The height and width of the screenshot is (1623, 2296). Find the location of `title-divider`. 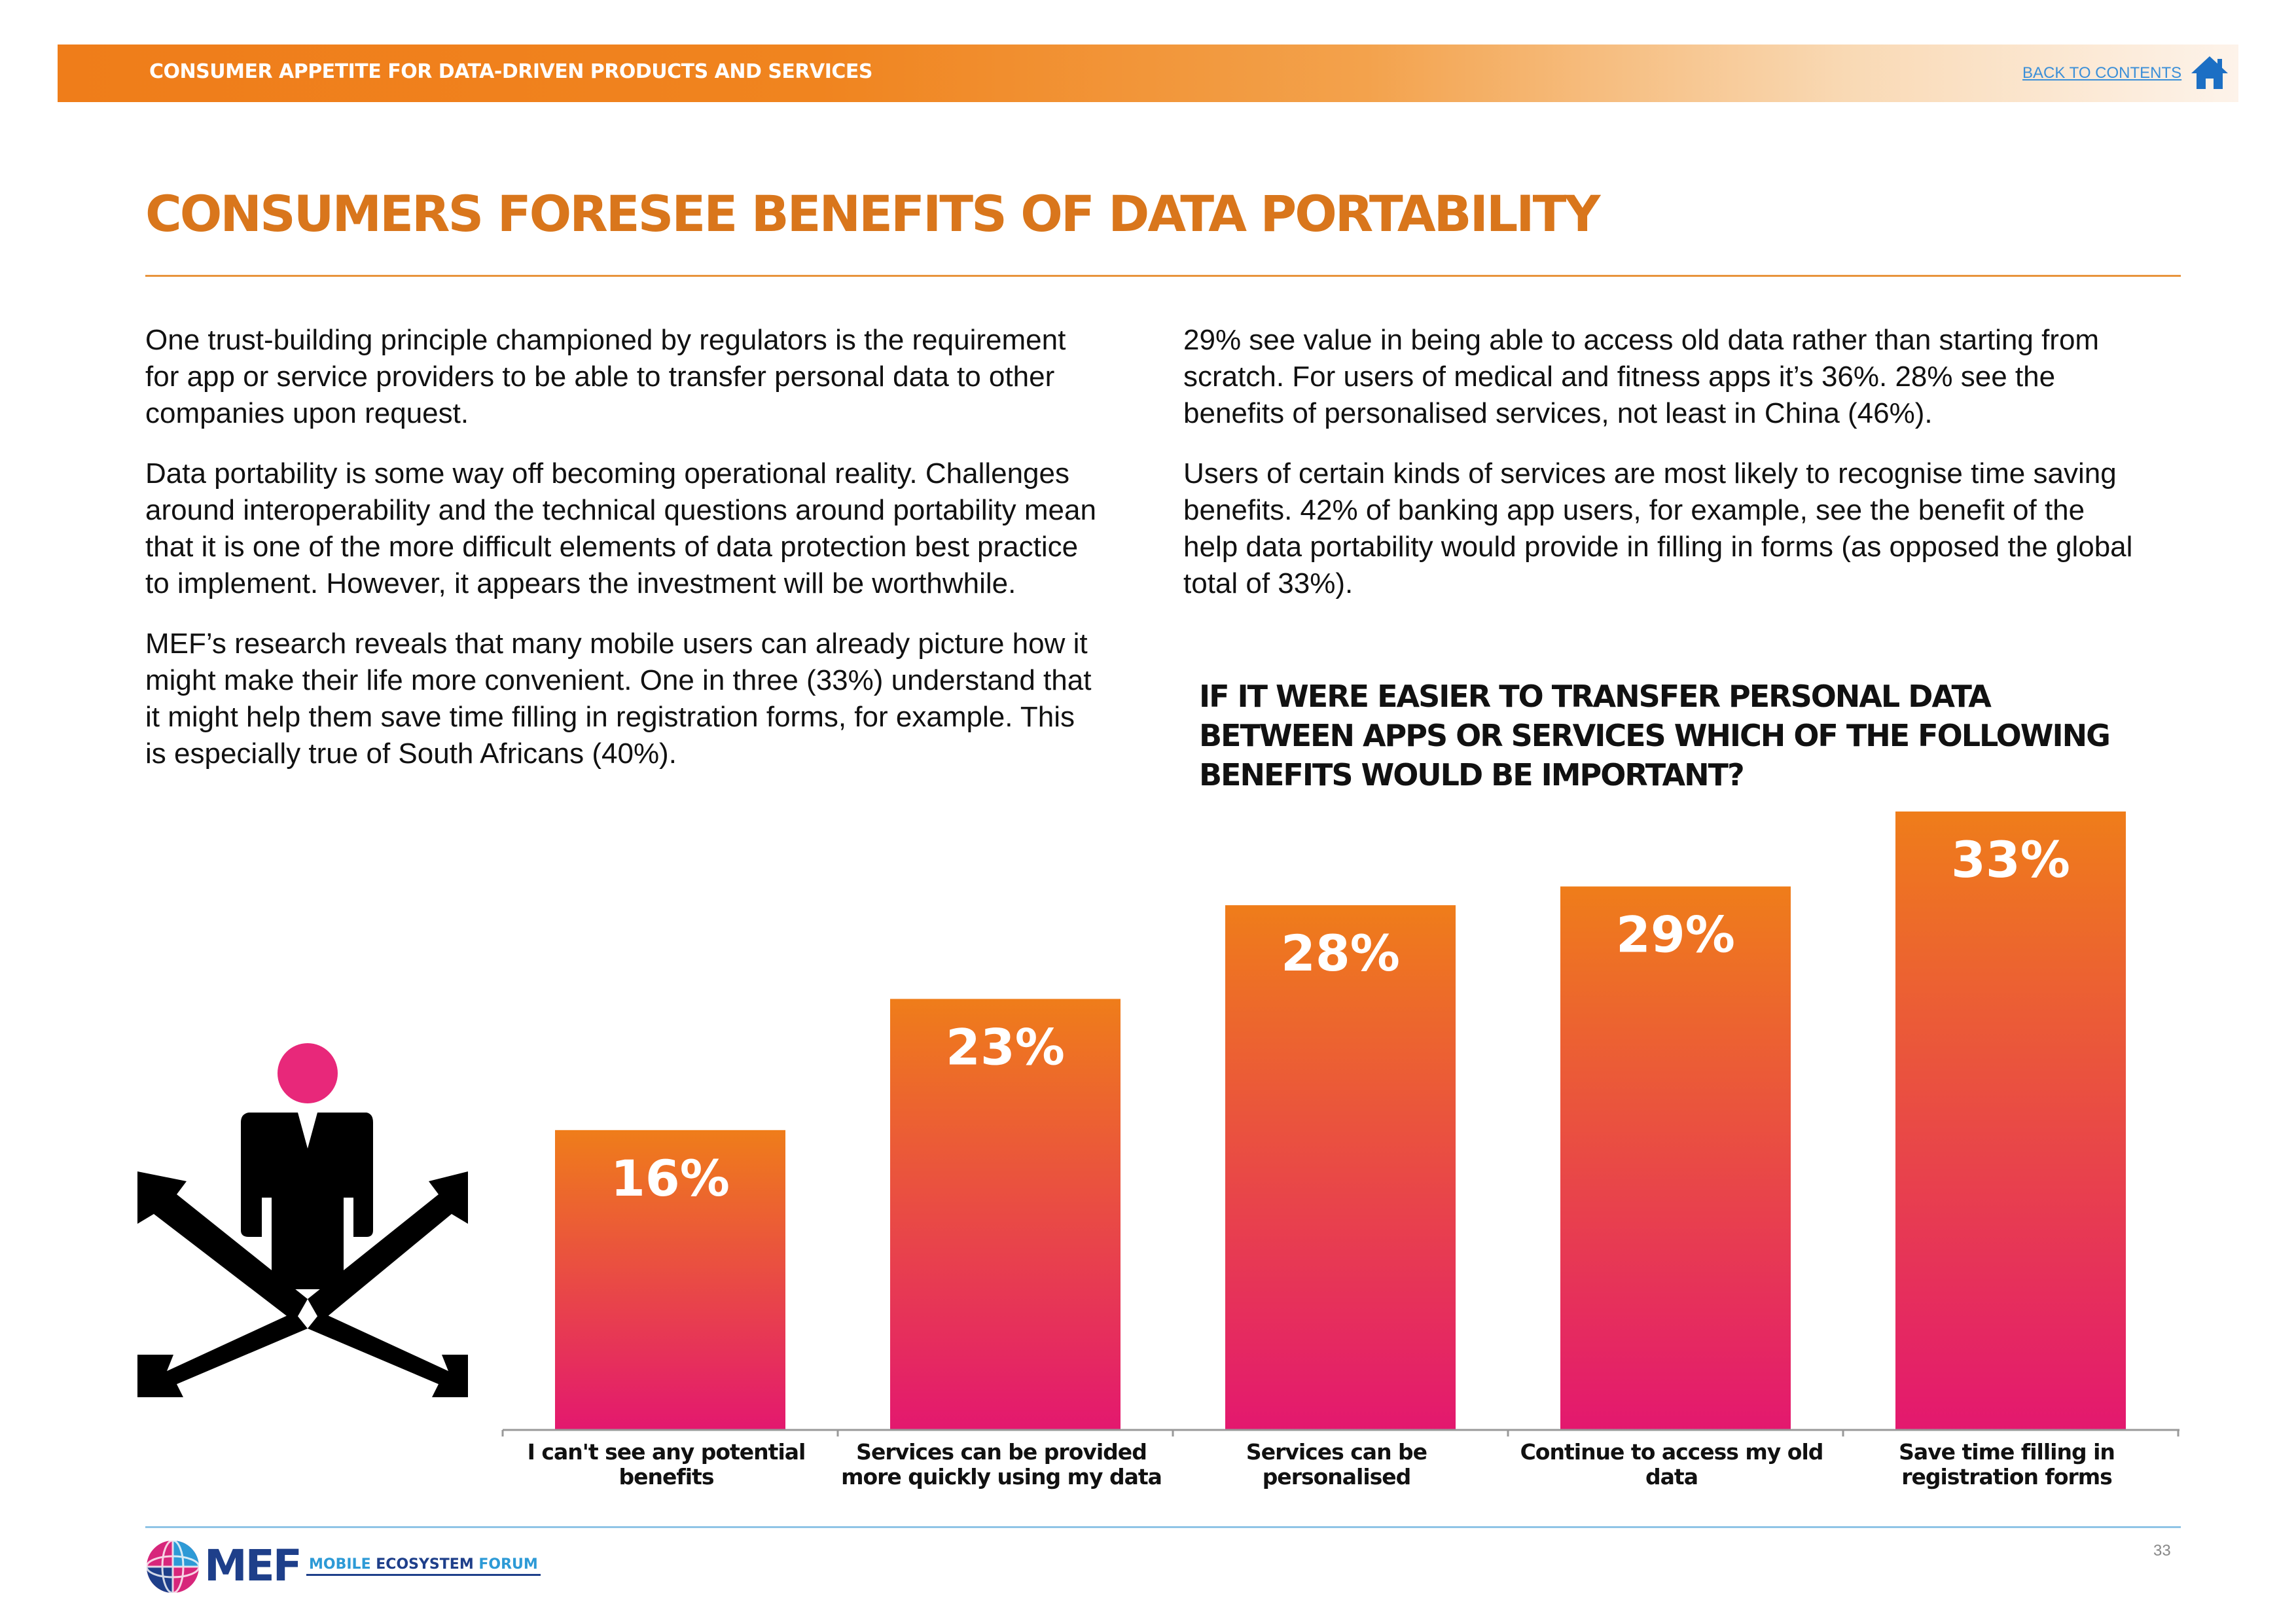

title-divider is located at coordinates (1163, 276).